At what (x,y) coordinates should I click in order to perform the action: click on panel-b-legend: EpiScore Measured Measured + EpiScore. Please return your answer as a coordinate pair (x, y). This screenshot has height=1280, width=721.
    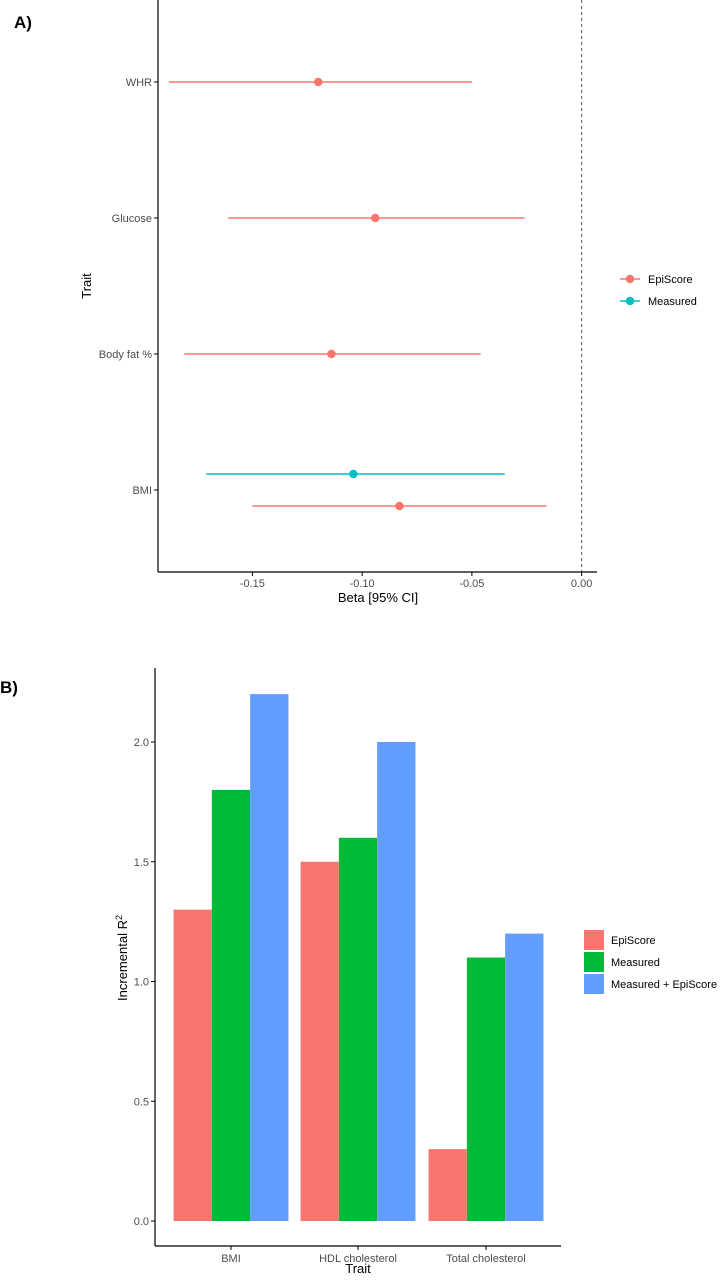
    Looking at the image, I should click on (650, 962).